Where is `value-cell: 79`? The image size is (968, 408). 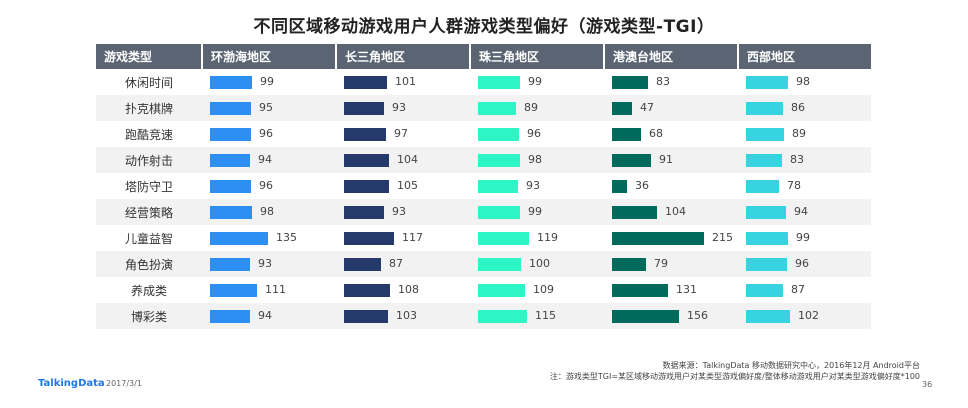
value-cell: 79 is located at coordinates (671, 264).